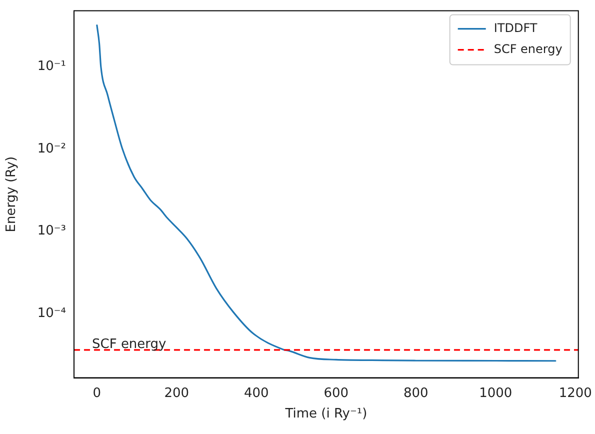  Describe the element at coordinates (516, 27) in the screenshot. I see `legend-label: ITDDFT` at that location.